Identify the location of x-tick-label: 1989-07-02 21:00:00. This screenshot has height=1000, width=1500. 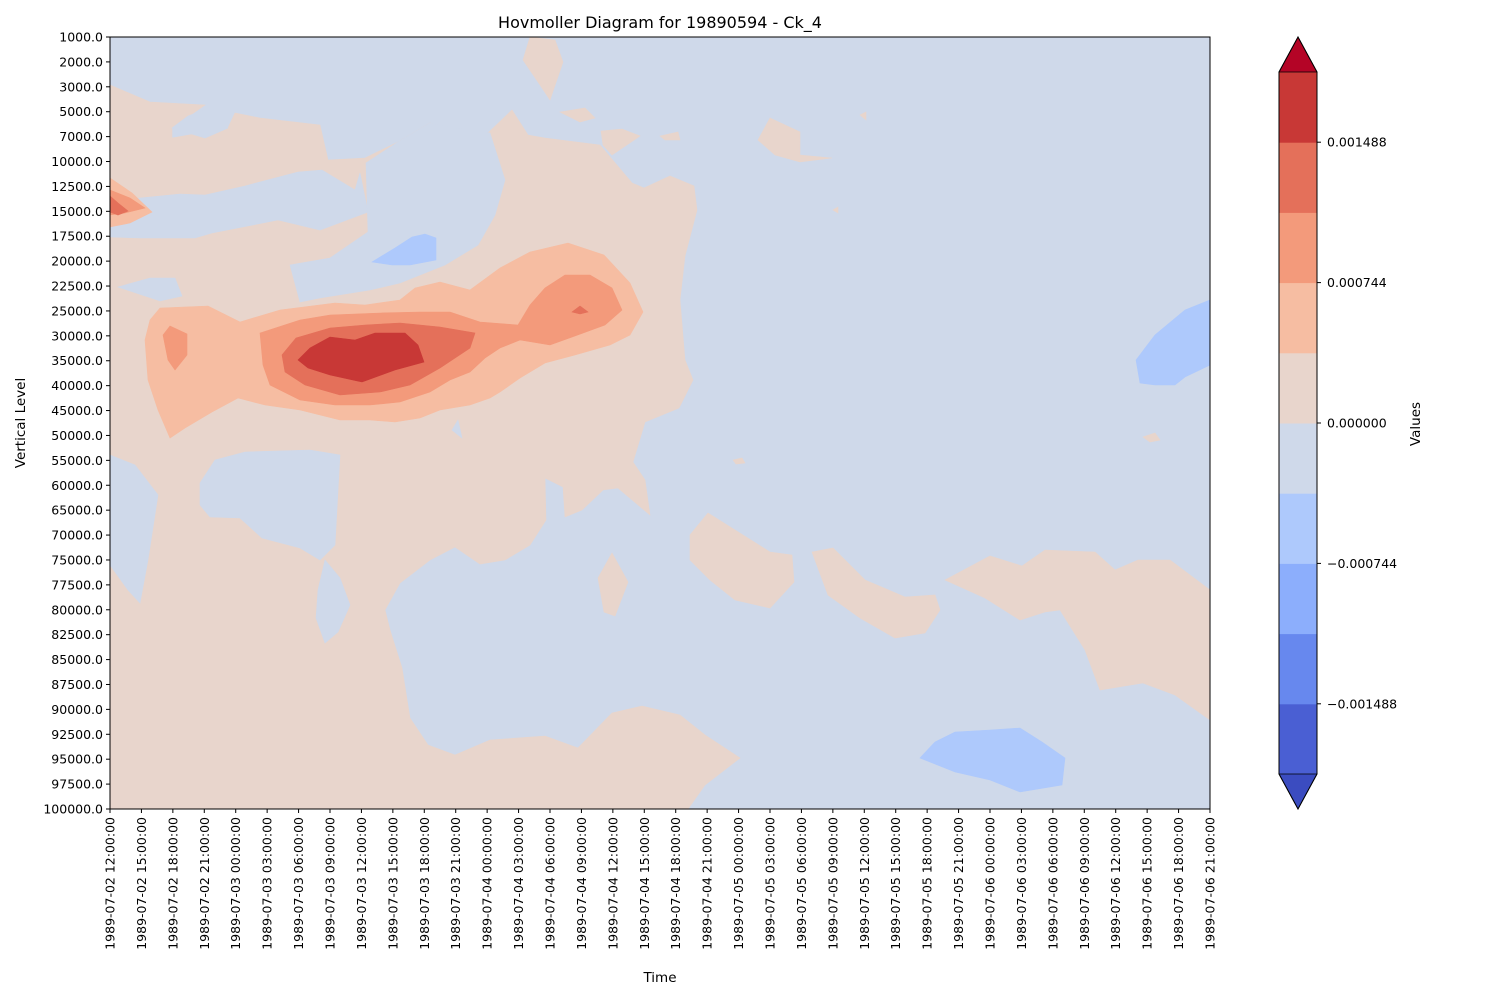
(204, 883).